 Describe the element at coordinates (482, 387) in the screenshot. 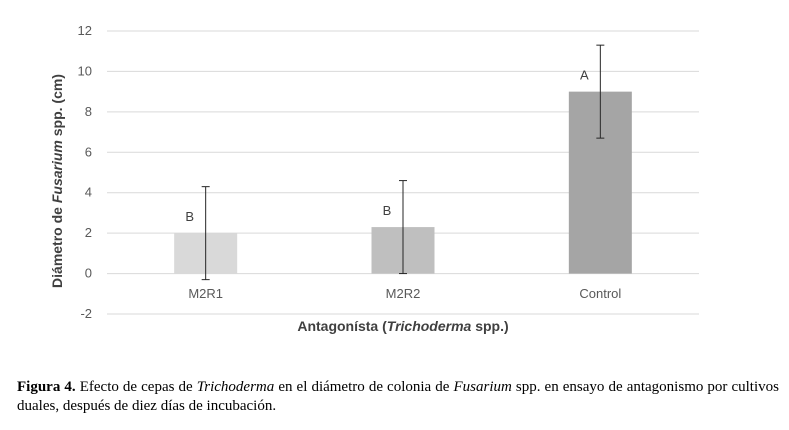

I see `caption-italic-2: Fusarium` at that location.